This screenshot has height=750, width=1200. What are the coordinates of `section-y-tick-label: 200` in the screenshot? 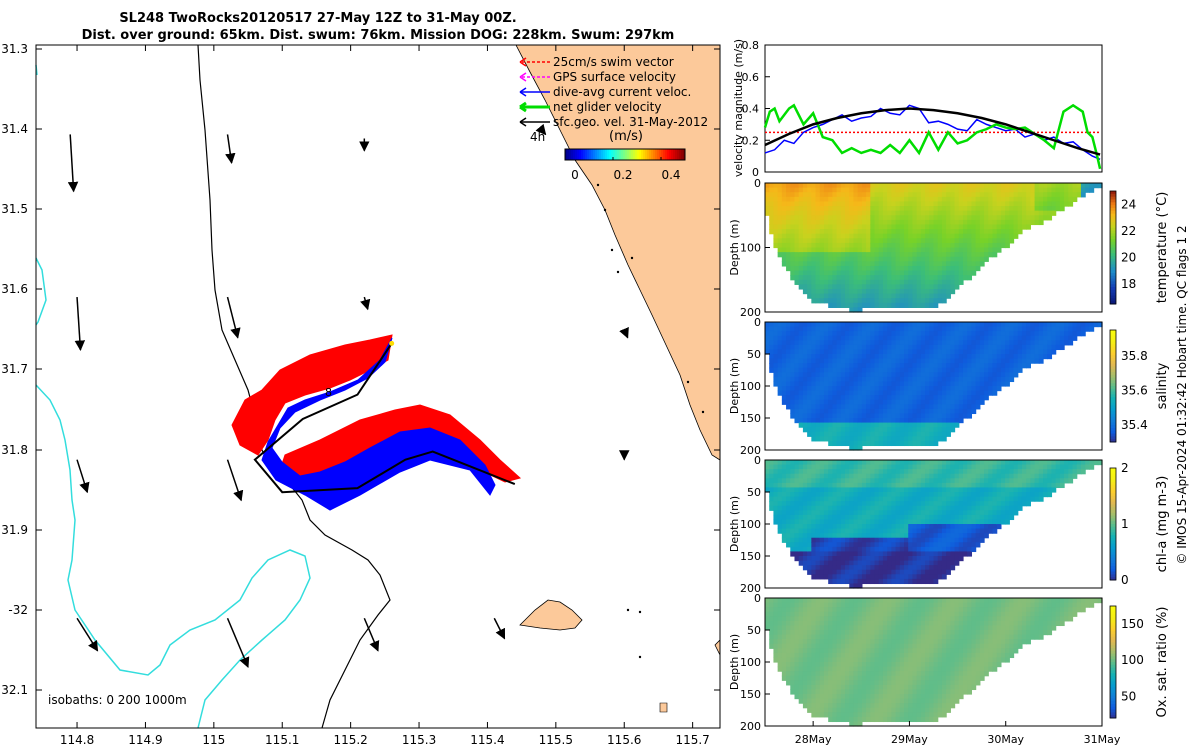 It's located at (750, 588).